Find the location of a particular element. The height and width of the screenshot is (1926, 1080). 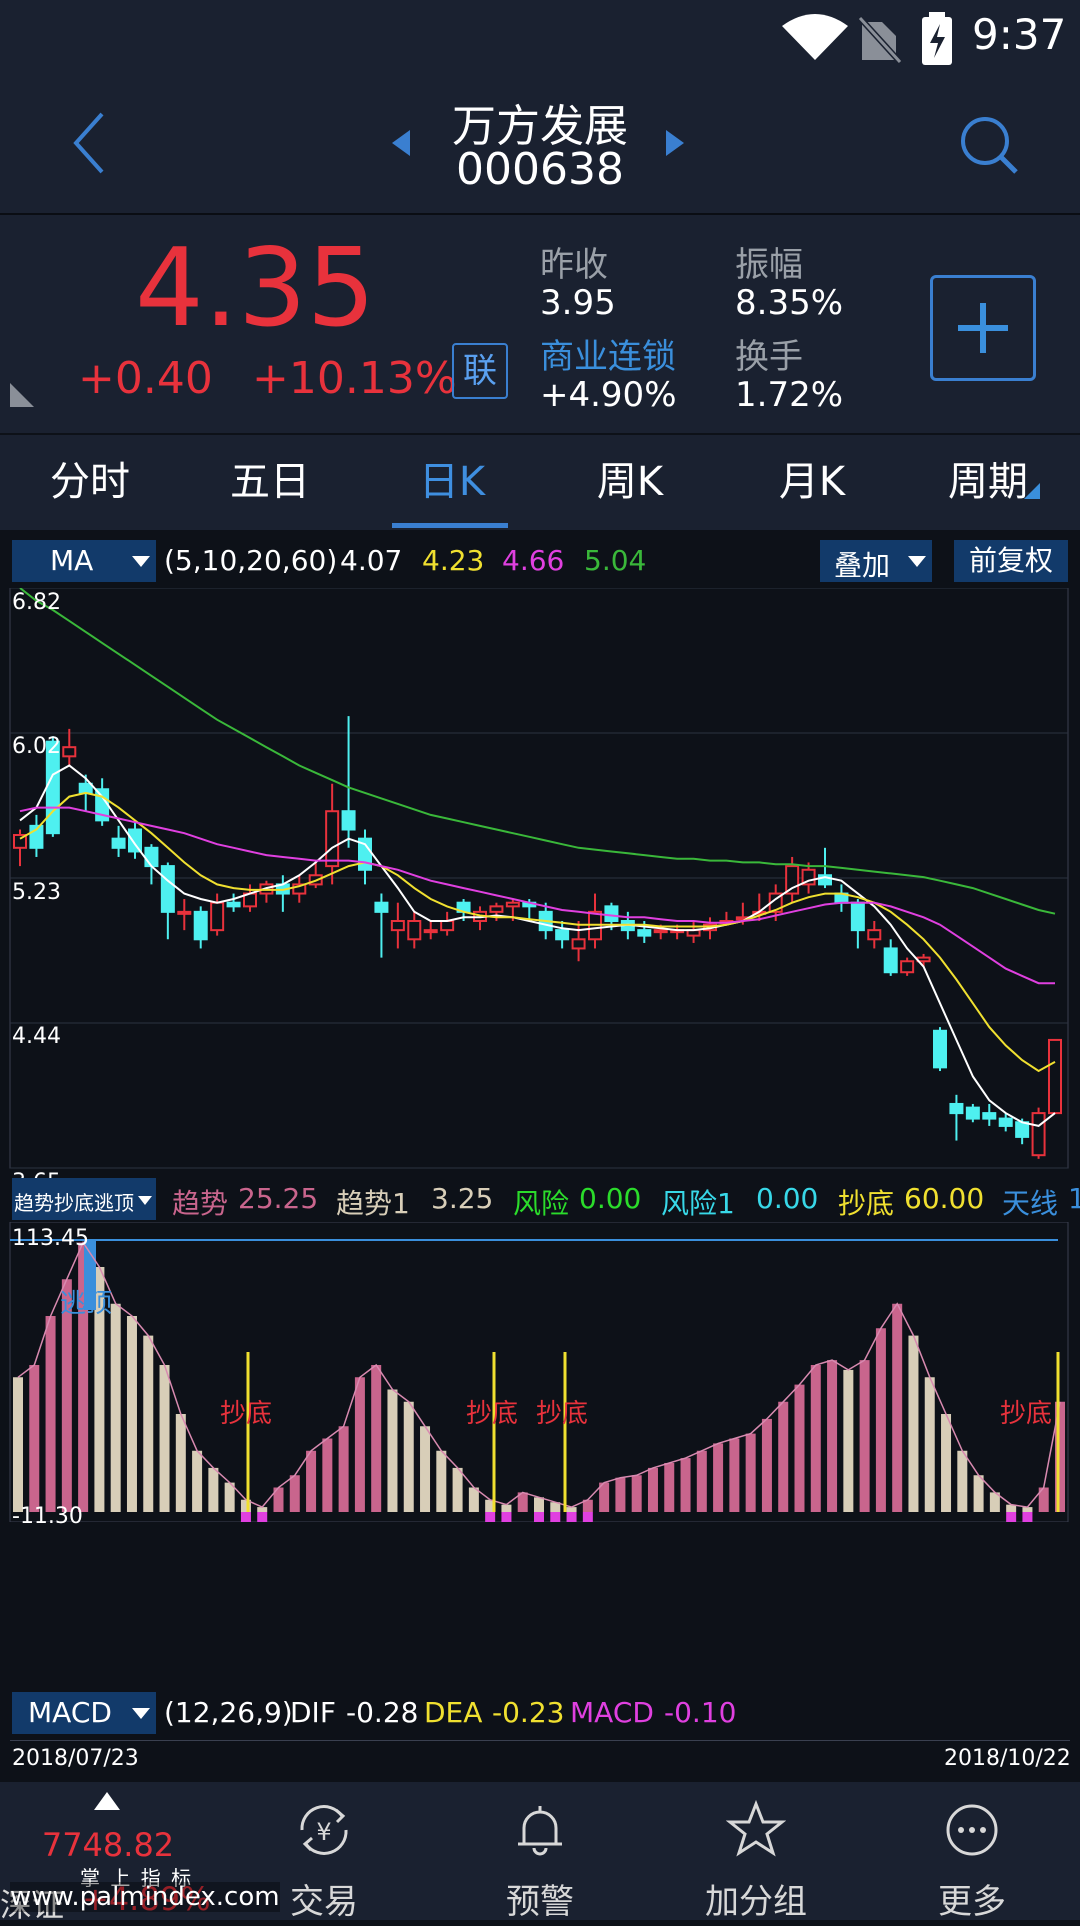

macd-selector: MACD is located at coordinates (84, 1713).